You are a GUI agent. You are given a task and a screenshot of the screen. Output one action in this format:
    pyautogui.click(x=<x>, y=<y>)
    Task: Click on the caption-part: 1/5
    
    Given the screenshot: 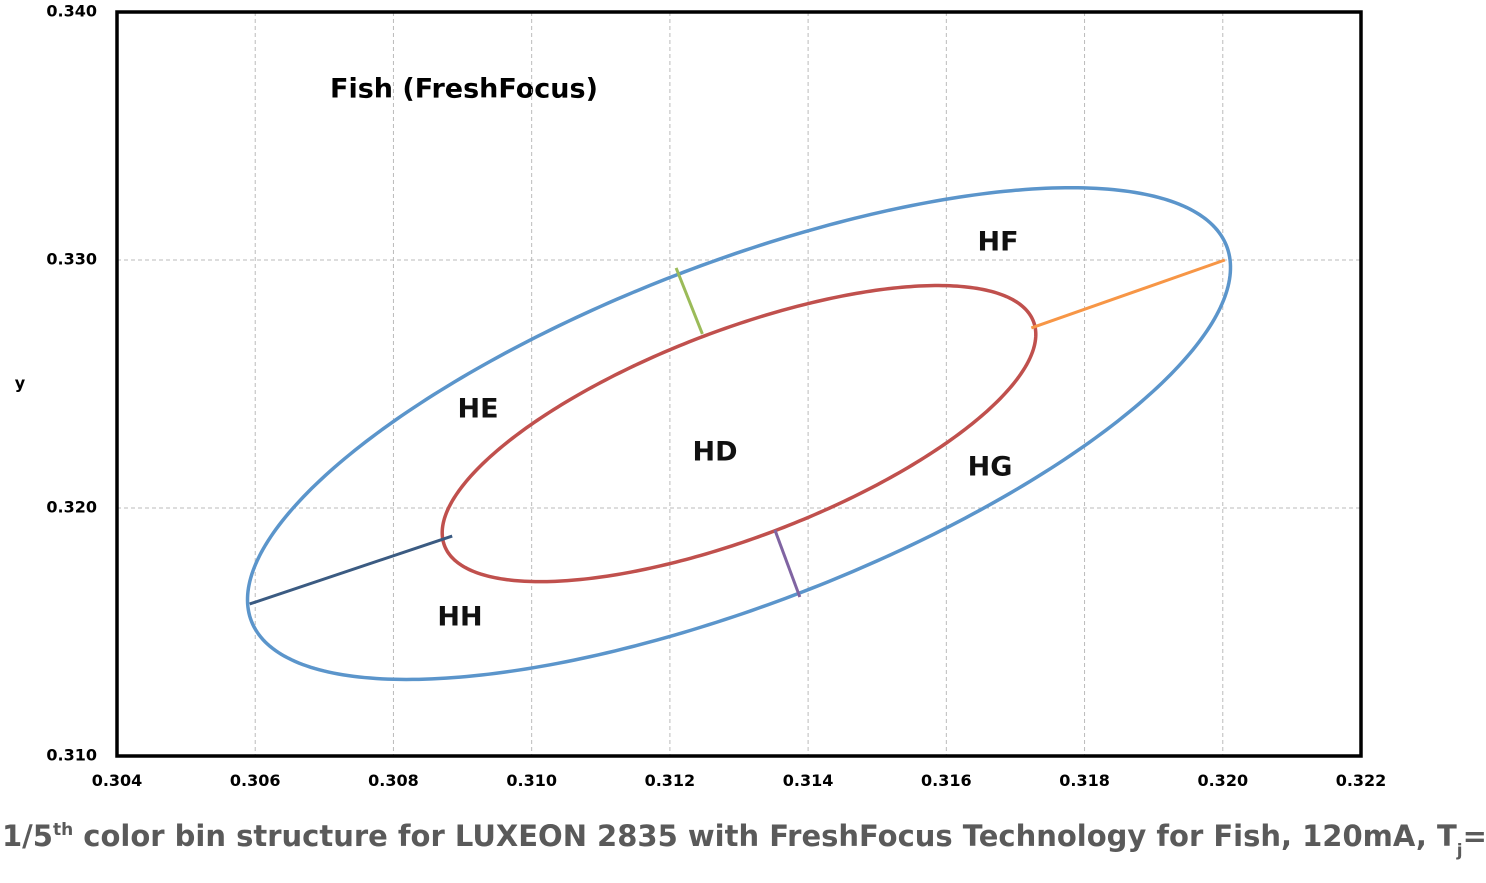 What is the action you would take?
    pyautogui.click(x=27, y=836)
    